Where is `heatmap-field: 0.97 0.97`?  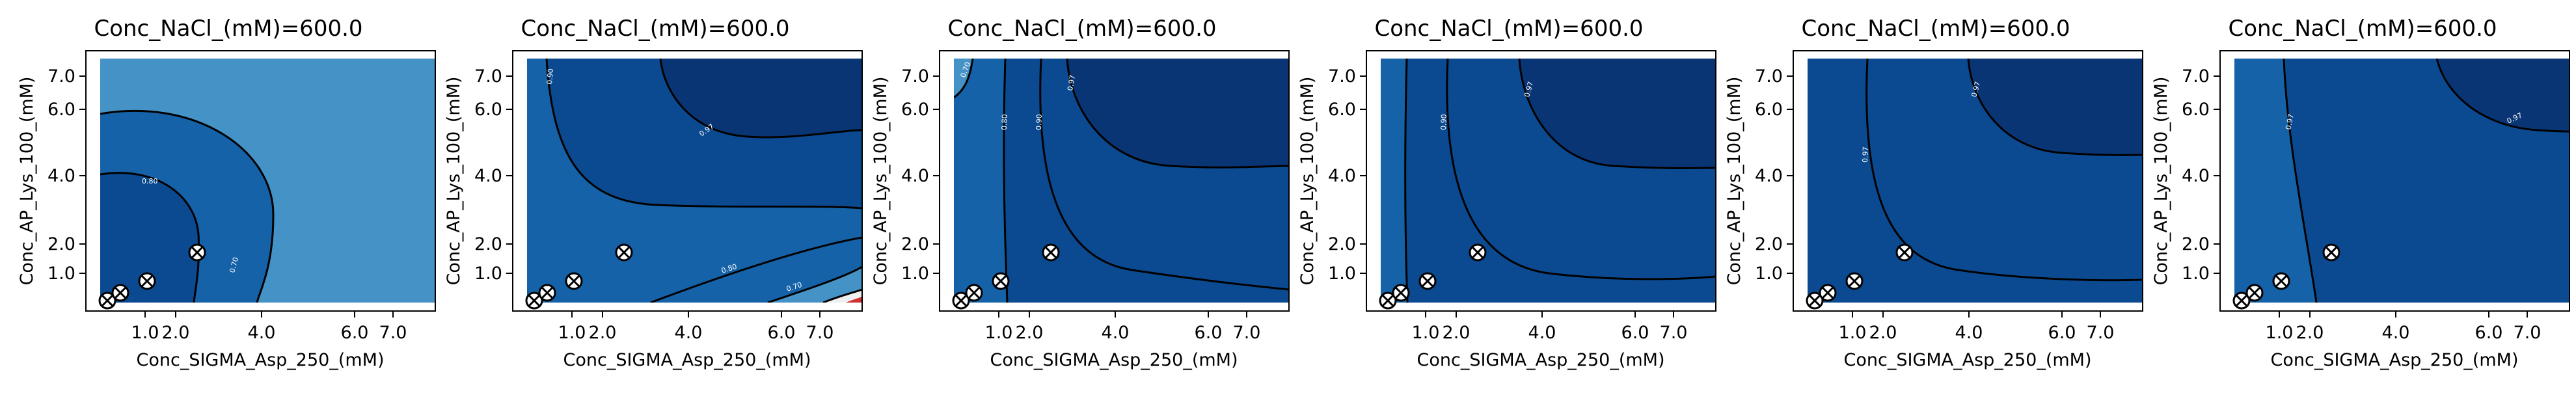
heatmap-field: 0.97 0.97 is located at coordinates (1976, 181).